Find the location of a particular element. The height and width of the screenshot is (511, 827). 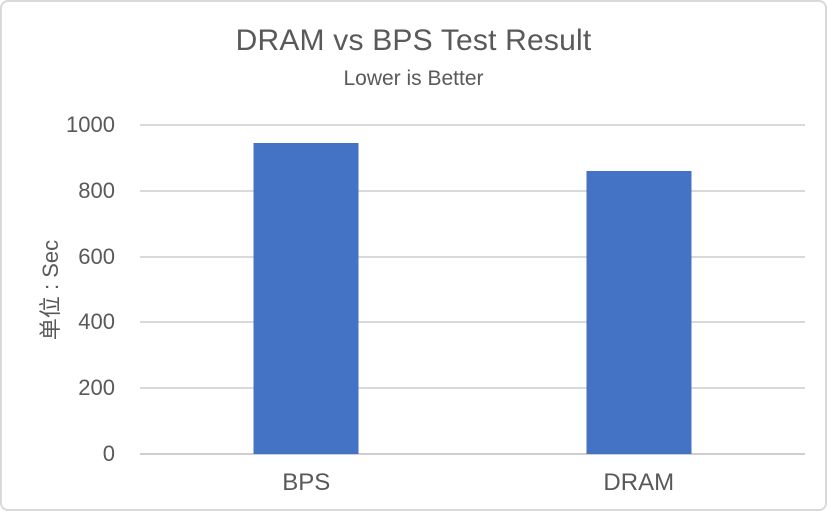

y-tick-label-0: 0 is located at coordinates (108, 453).